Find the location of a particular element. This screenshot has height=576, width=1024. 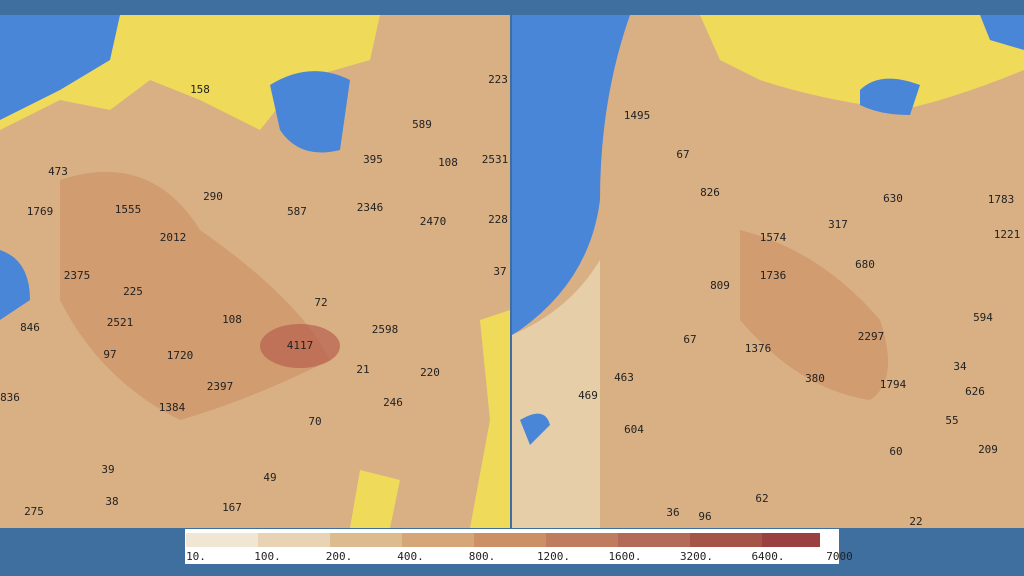

map-value: 1794 is located at coordinates (893, 384).